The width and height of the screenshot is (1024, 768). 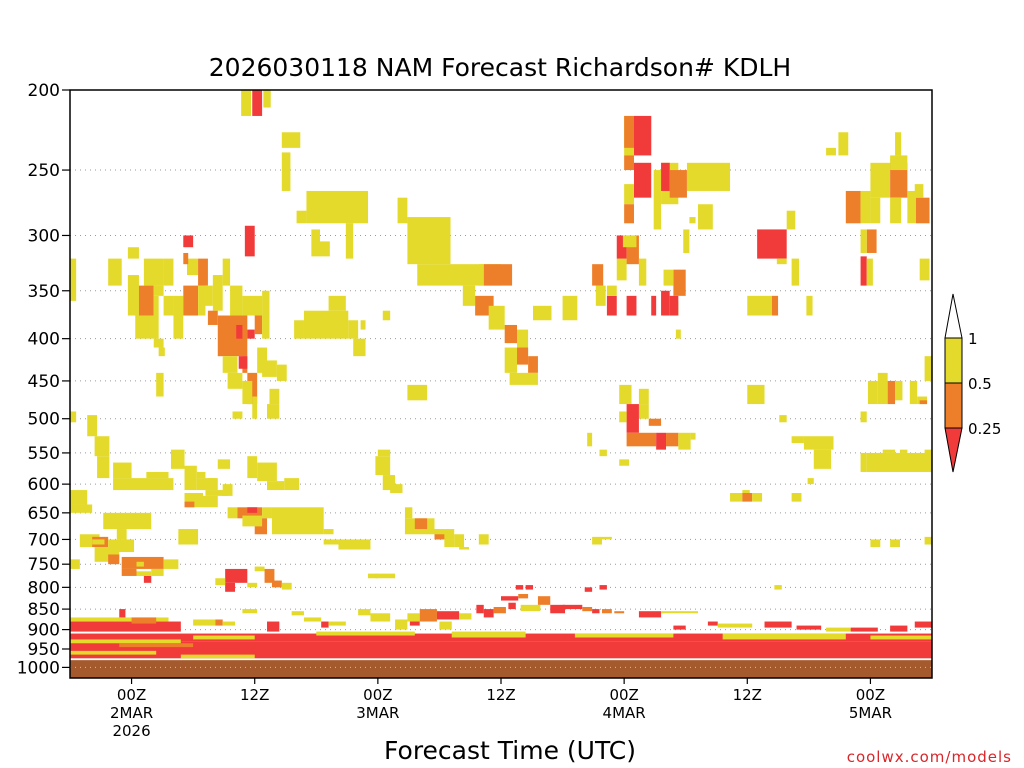 What do you see at coordinates (44, 340) in the screenshot?
I see `y-tick-label-400: 400` at bounding box center [44, 340].